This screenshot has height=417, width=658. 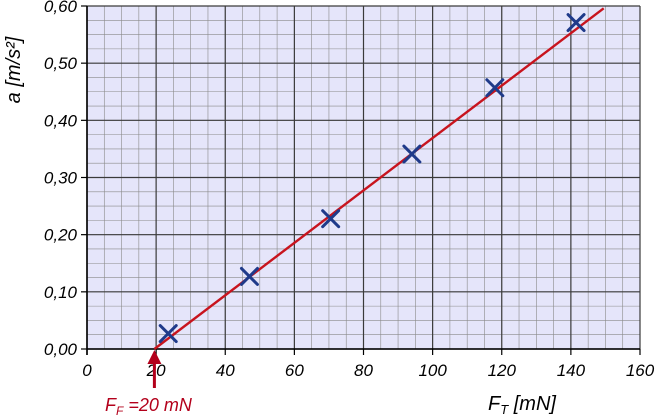 I want to click on x-axis-title: FT [mN], so click(x=522, y=405).